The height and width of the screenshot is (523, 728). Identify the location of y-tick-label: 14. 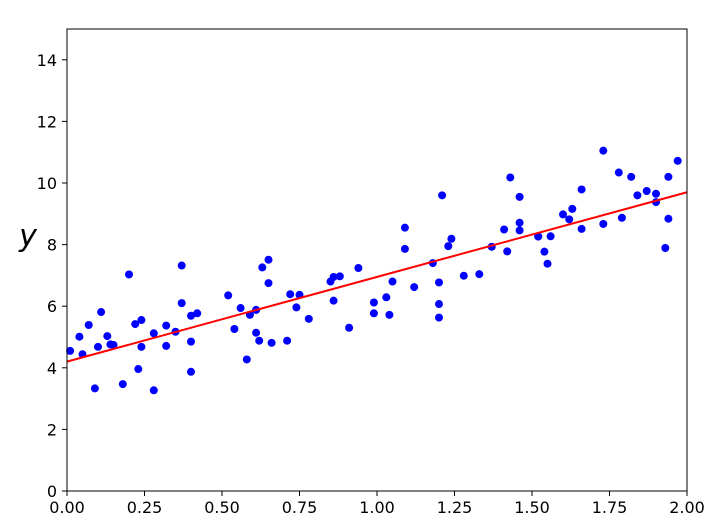
(47, 60).